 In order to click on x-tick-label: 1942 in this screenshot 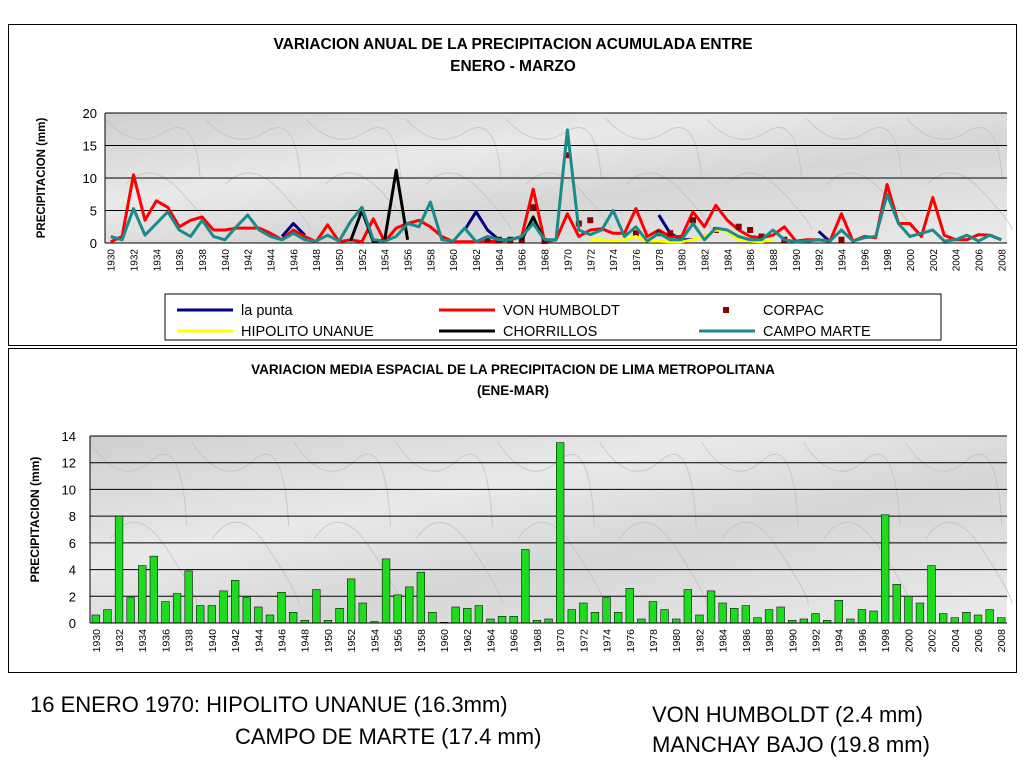, I will do `click(249, 260)`.